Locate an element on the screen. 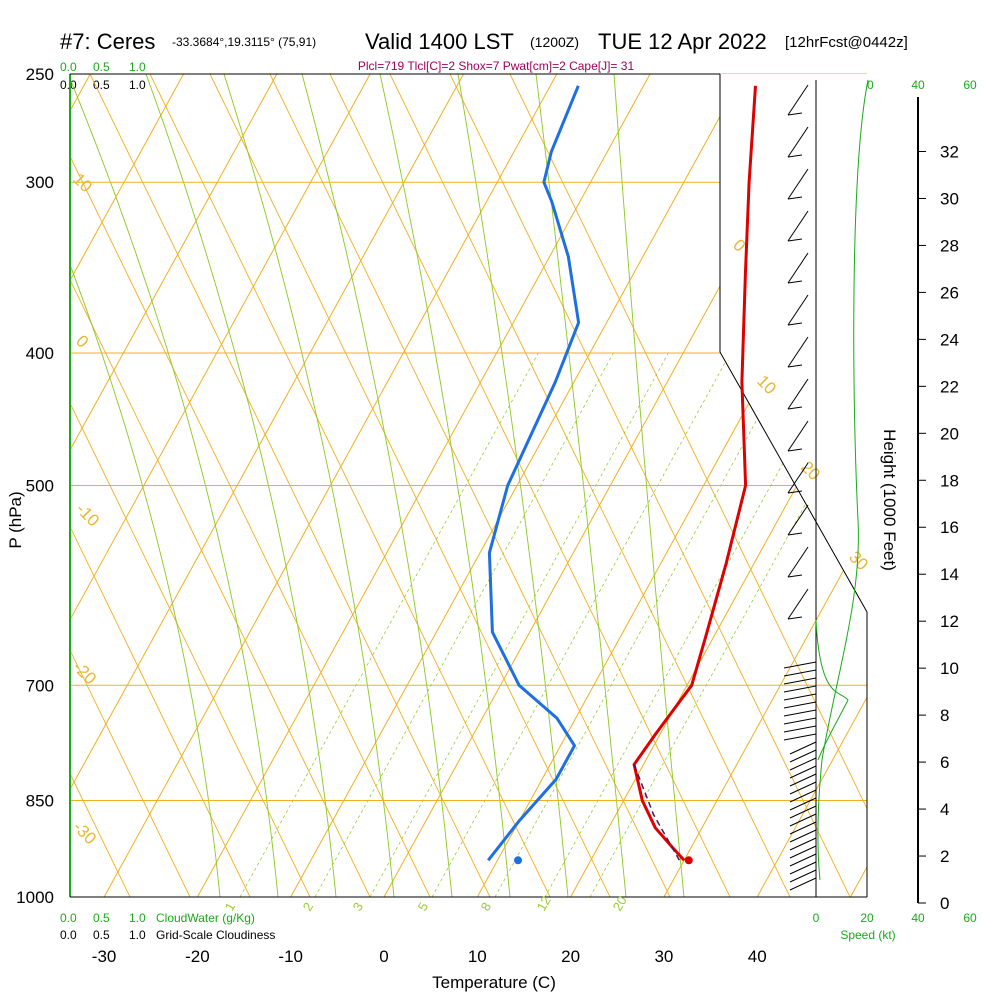 This screenshot has height=1000, width=1000. series-parcel is located at coordinates (657, 812).